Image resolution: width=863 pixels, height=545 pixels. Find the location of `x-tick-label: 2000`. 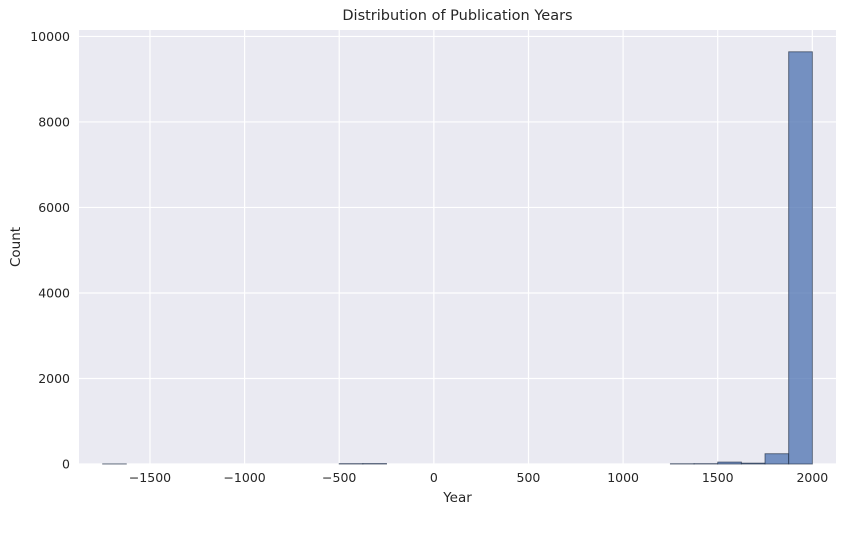

x-tick-label: 2000 is located at coordinates (812, 477).